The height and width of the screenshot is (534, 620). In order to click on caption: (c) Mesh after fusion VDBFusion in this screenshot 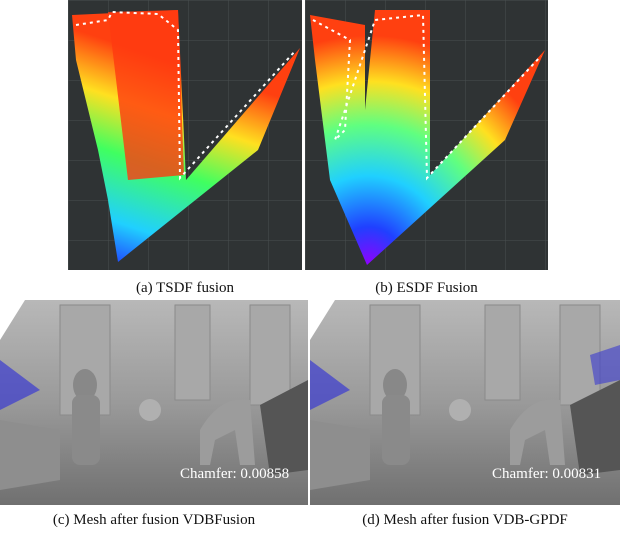, I will do `click(154, 520)`.